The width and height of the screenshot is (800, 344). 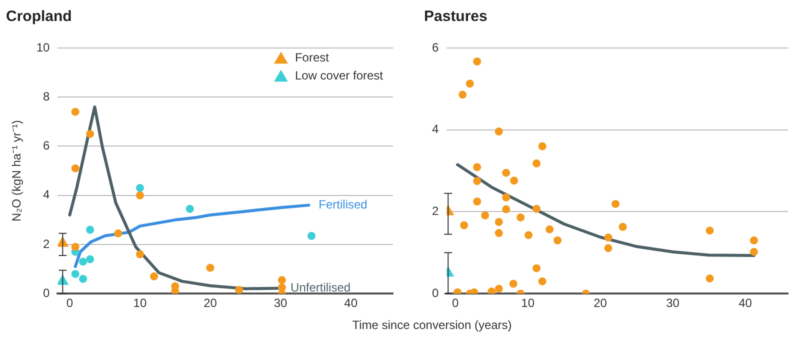 I want to click on legend-label: Forest, so click(x=312, y=57).